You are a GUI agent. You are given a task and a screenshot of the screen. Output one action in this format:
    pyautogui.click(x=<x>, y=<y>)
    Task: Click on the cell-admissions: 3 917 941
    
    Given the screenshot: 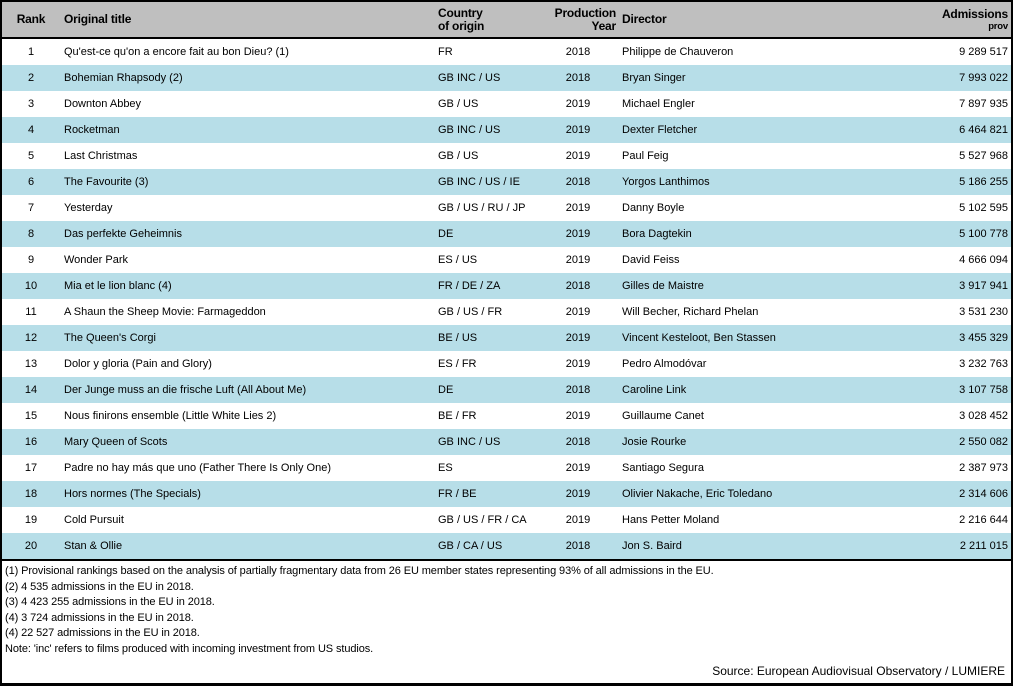 What is the action you would take?
    pyautogui.click(x=983, y=286)
    